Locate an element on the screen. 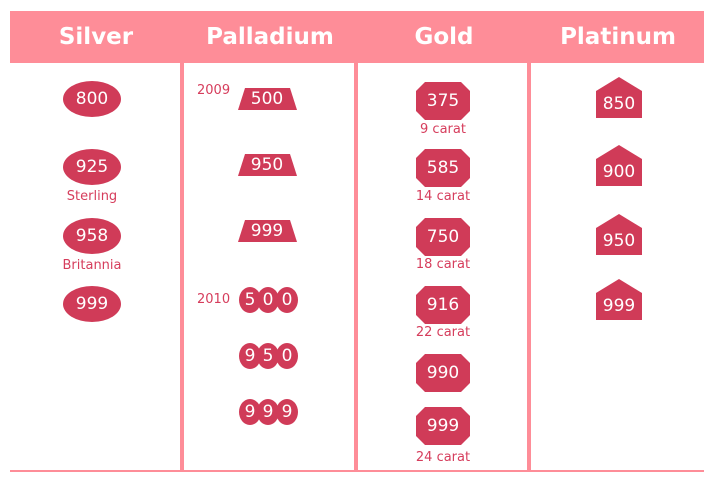 The width and height of the screenshot is (712, 485). palladium-2009-mark-950: 950 is located at coordinates (267, 165).